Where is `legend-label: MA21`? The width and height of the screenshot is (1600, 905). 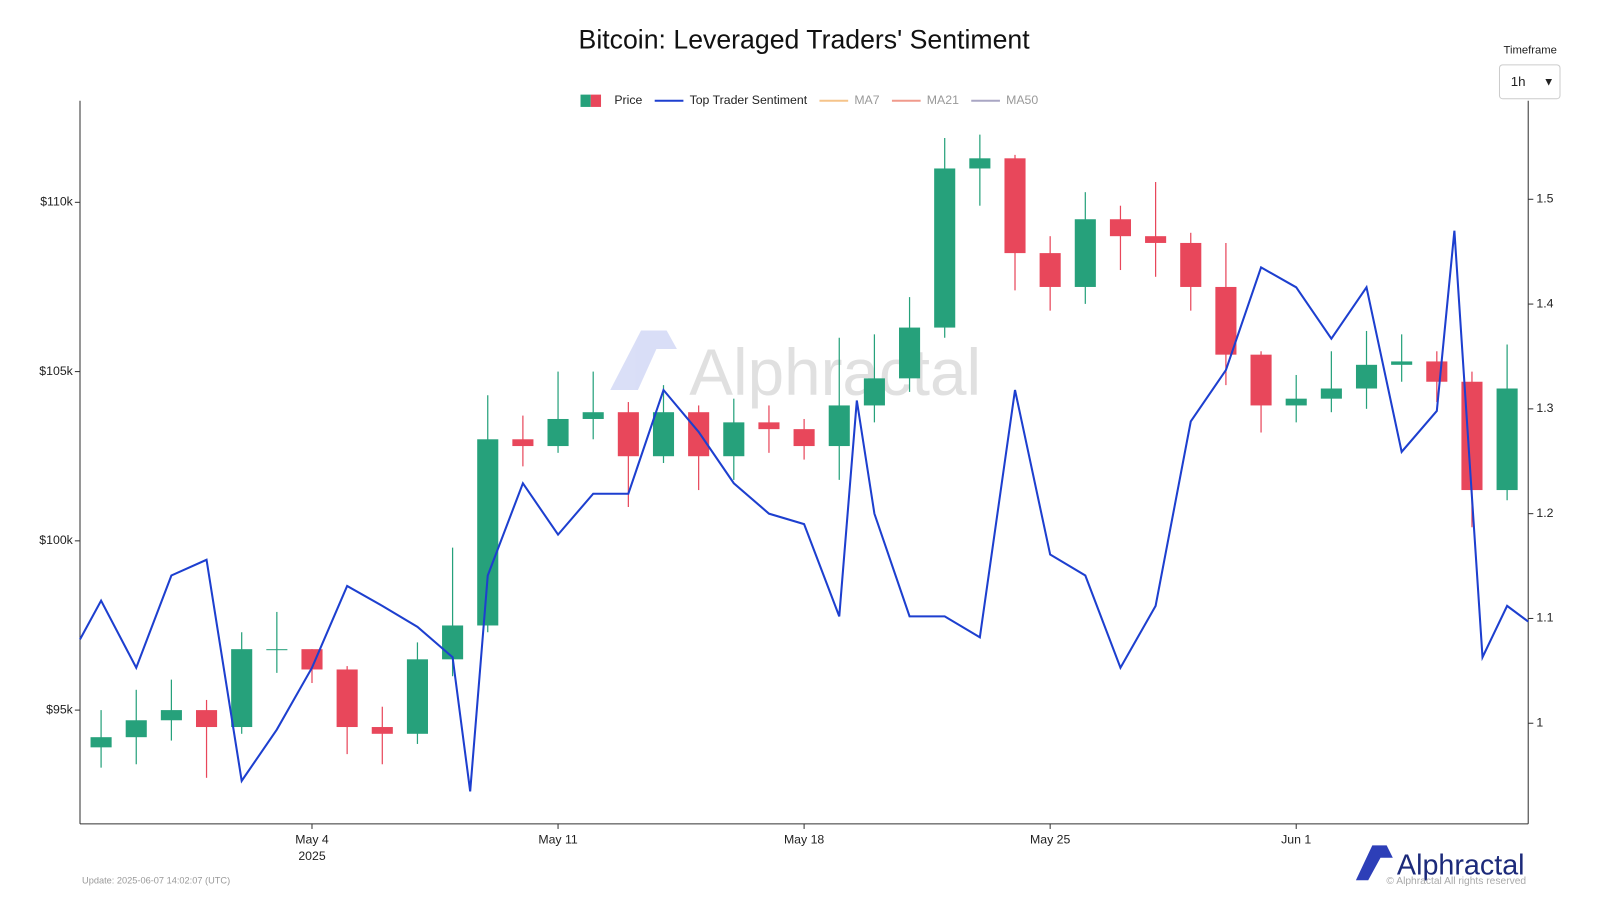
legend-label: MA21 is located at coordinates (943, 100).